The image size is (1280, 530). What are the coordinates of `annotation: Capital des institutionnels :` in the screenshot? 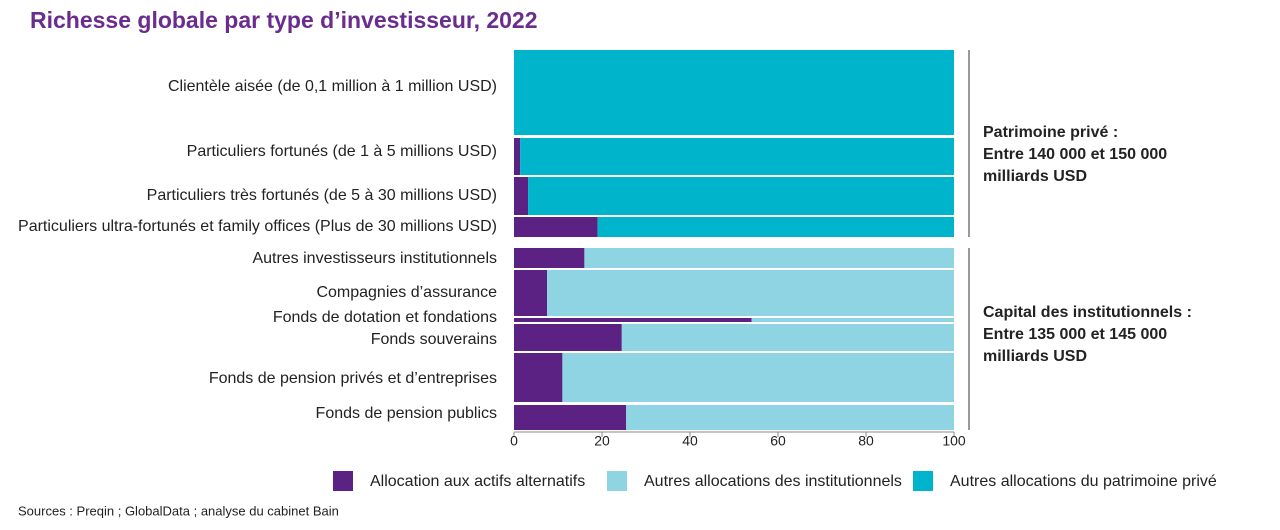 It's located at (1087, 312).